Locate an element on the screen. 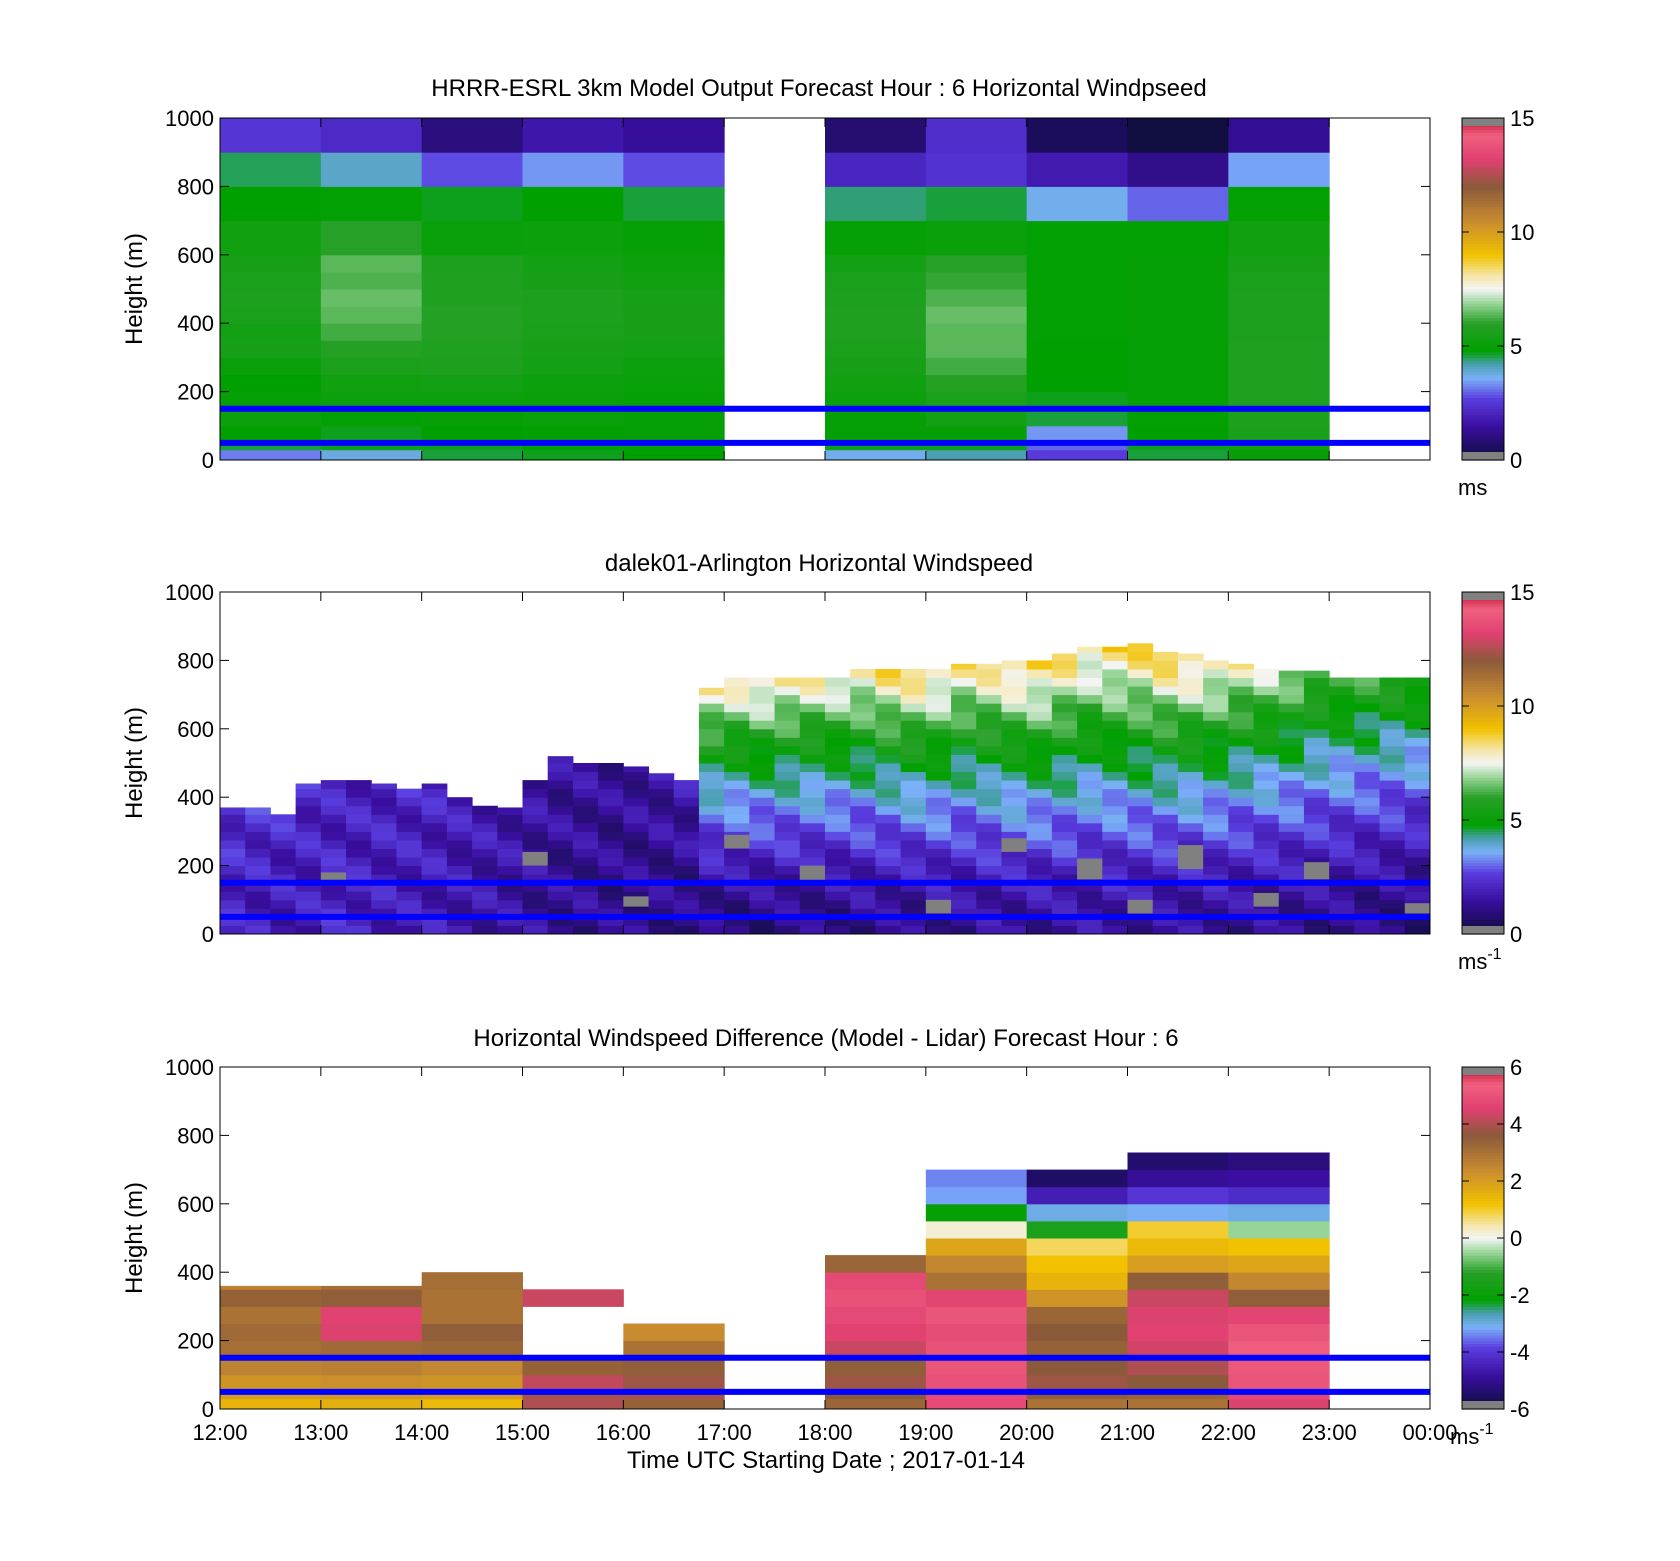  colorbar-tick-label: 2 is located at coordinates (1516, 1181).